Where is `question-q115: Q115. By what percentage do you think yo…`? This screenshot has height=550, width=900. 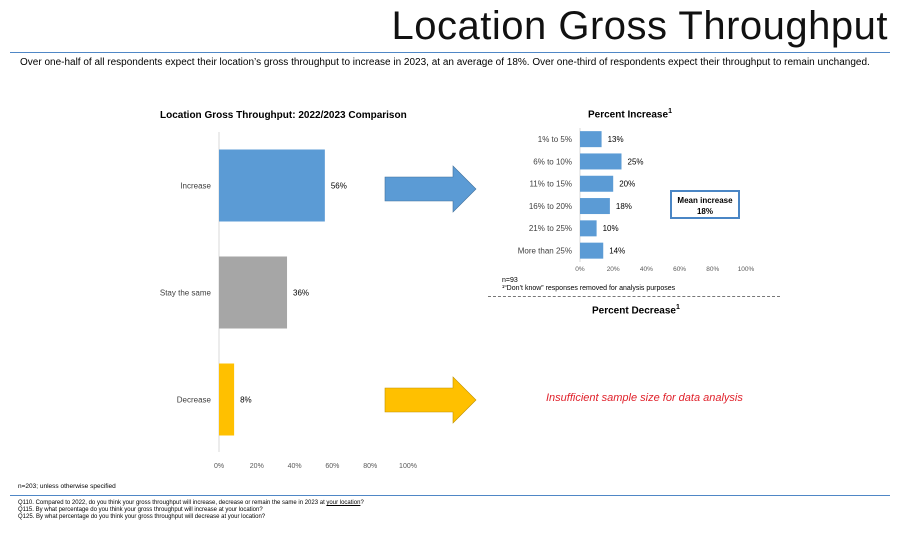
question-q115: Q115. By what percentage do you think yo… is located at coordinates (140, 510).